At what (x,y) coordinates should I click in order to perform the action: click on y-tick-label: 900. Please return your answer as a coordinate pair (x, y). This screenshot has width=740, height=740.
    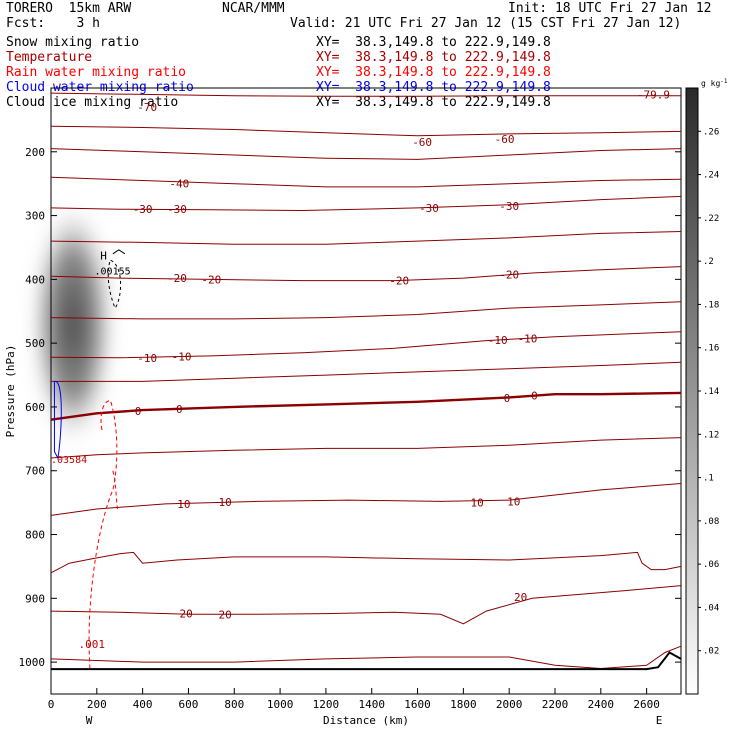
    Looking at the image, I should click on (35, 598).